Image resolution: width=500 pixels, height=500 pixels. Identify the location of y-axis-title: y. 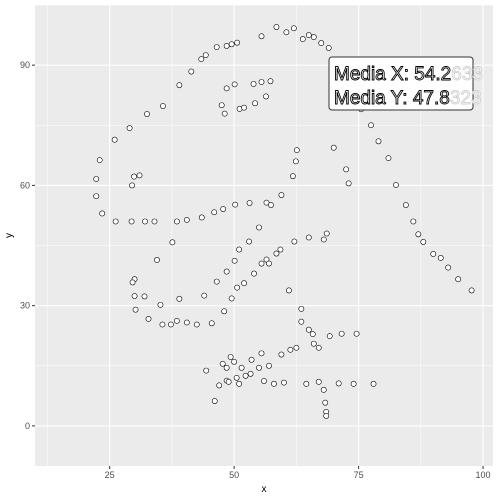
(9, 235).